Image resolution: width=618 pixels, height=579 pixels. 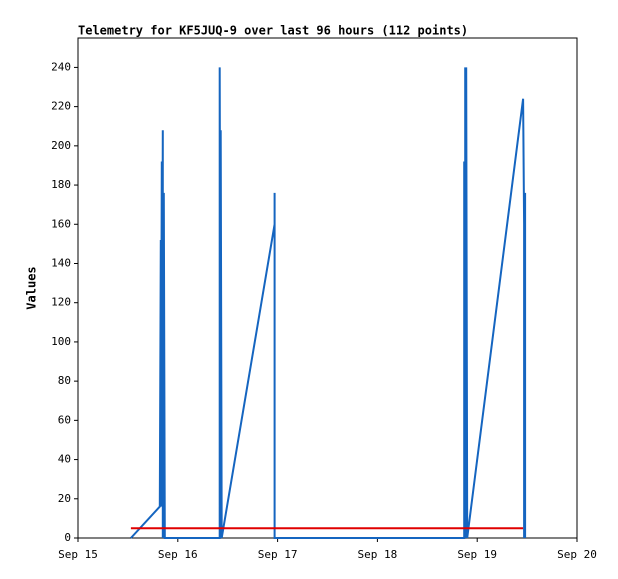 What do you see at coordinates (61, 66) in the screenshot?
I see `y-tick-label: 240` at bounding box center [61, 66].